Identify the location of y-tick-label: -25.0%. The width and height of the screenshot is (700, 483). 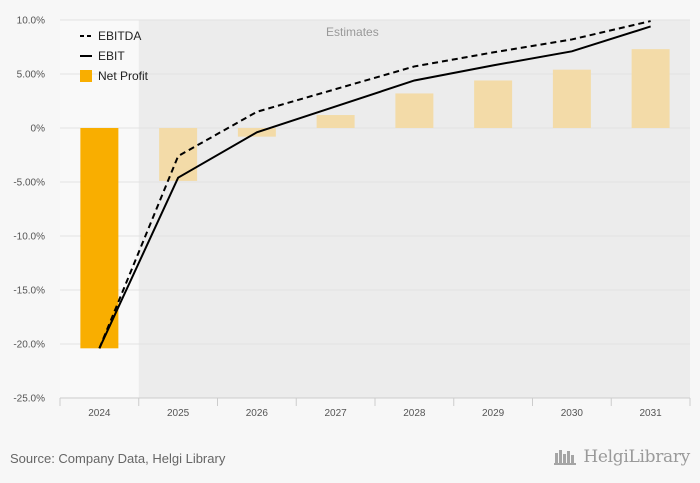
(29, 399).